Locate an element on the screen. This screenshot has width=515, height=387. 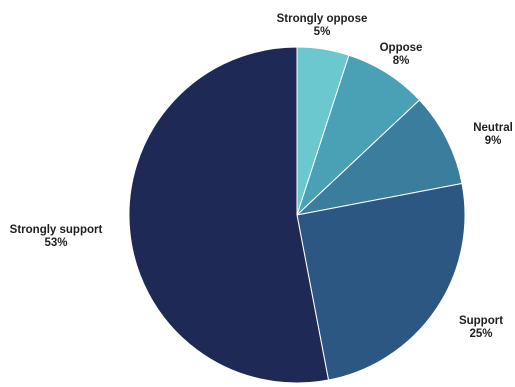
label-oppose: Oppose 8% is located at coordinates (401, 55).